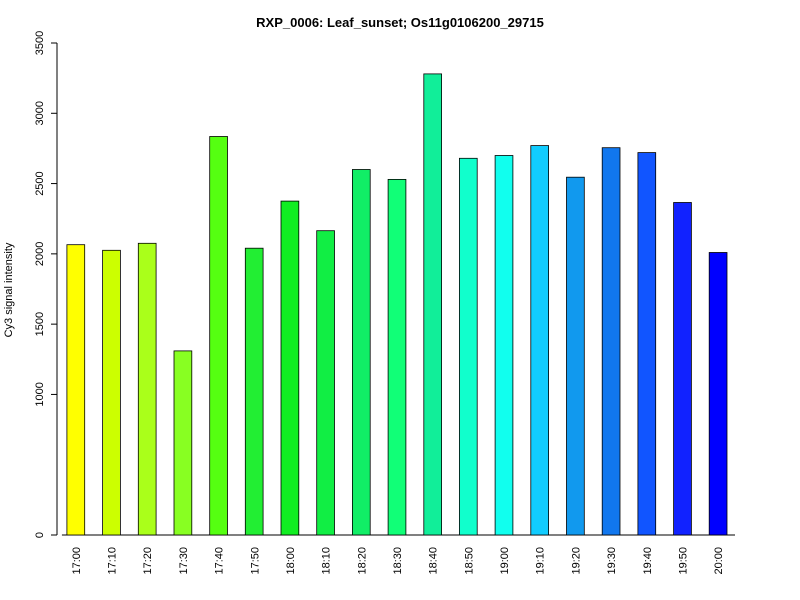  I want to click on x-tick-label: 19:40, so click(648, 561).